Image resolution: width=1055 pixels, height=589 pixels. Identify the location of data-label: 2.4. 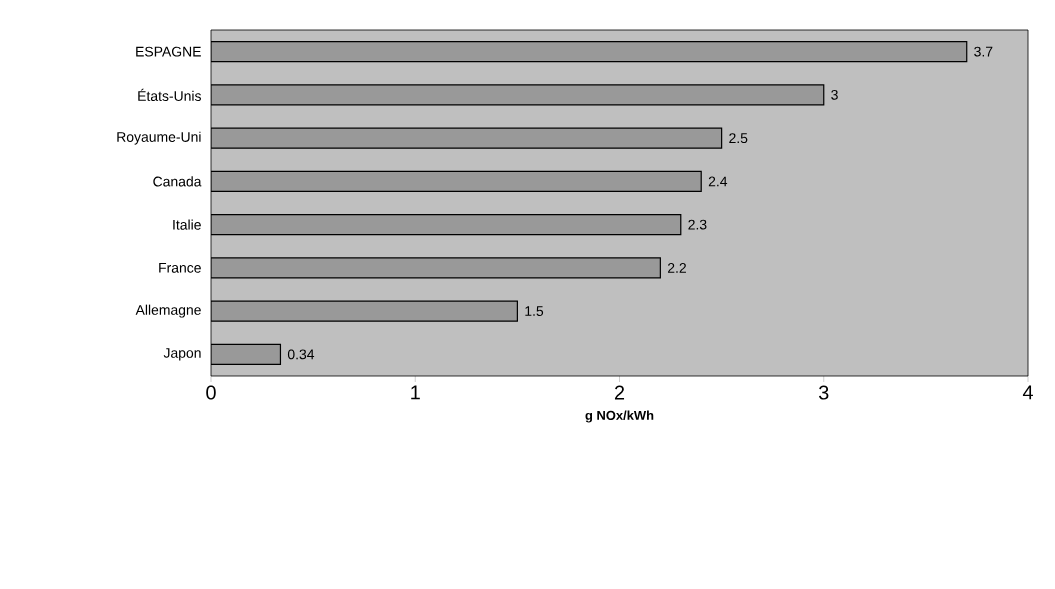
(718, 181).